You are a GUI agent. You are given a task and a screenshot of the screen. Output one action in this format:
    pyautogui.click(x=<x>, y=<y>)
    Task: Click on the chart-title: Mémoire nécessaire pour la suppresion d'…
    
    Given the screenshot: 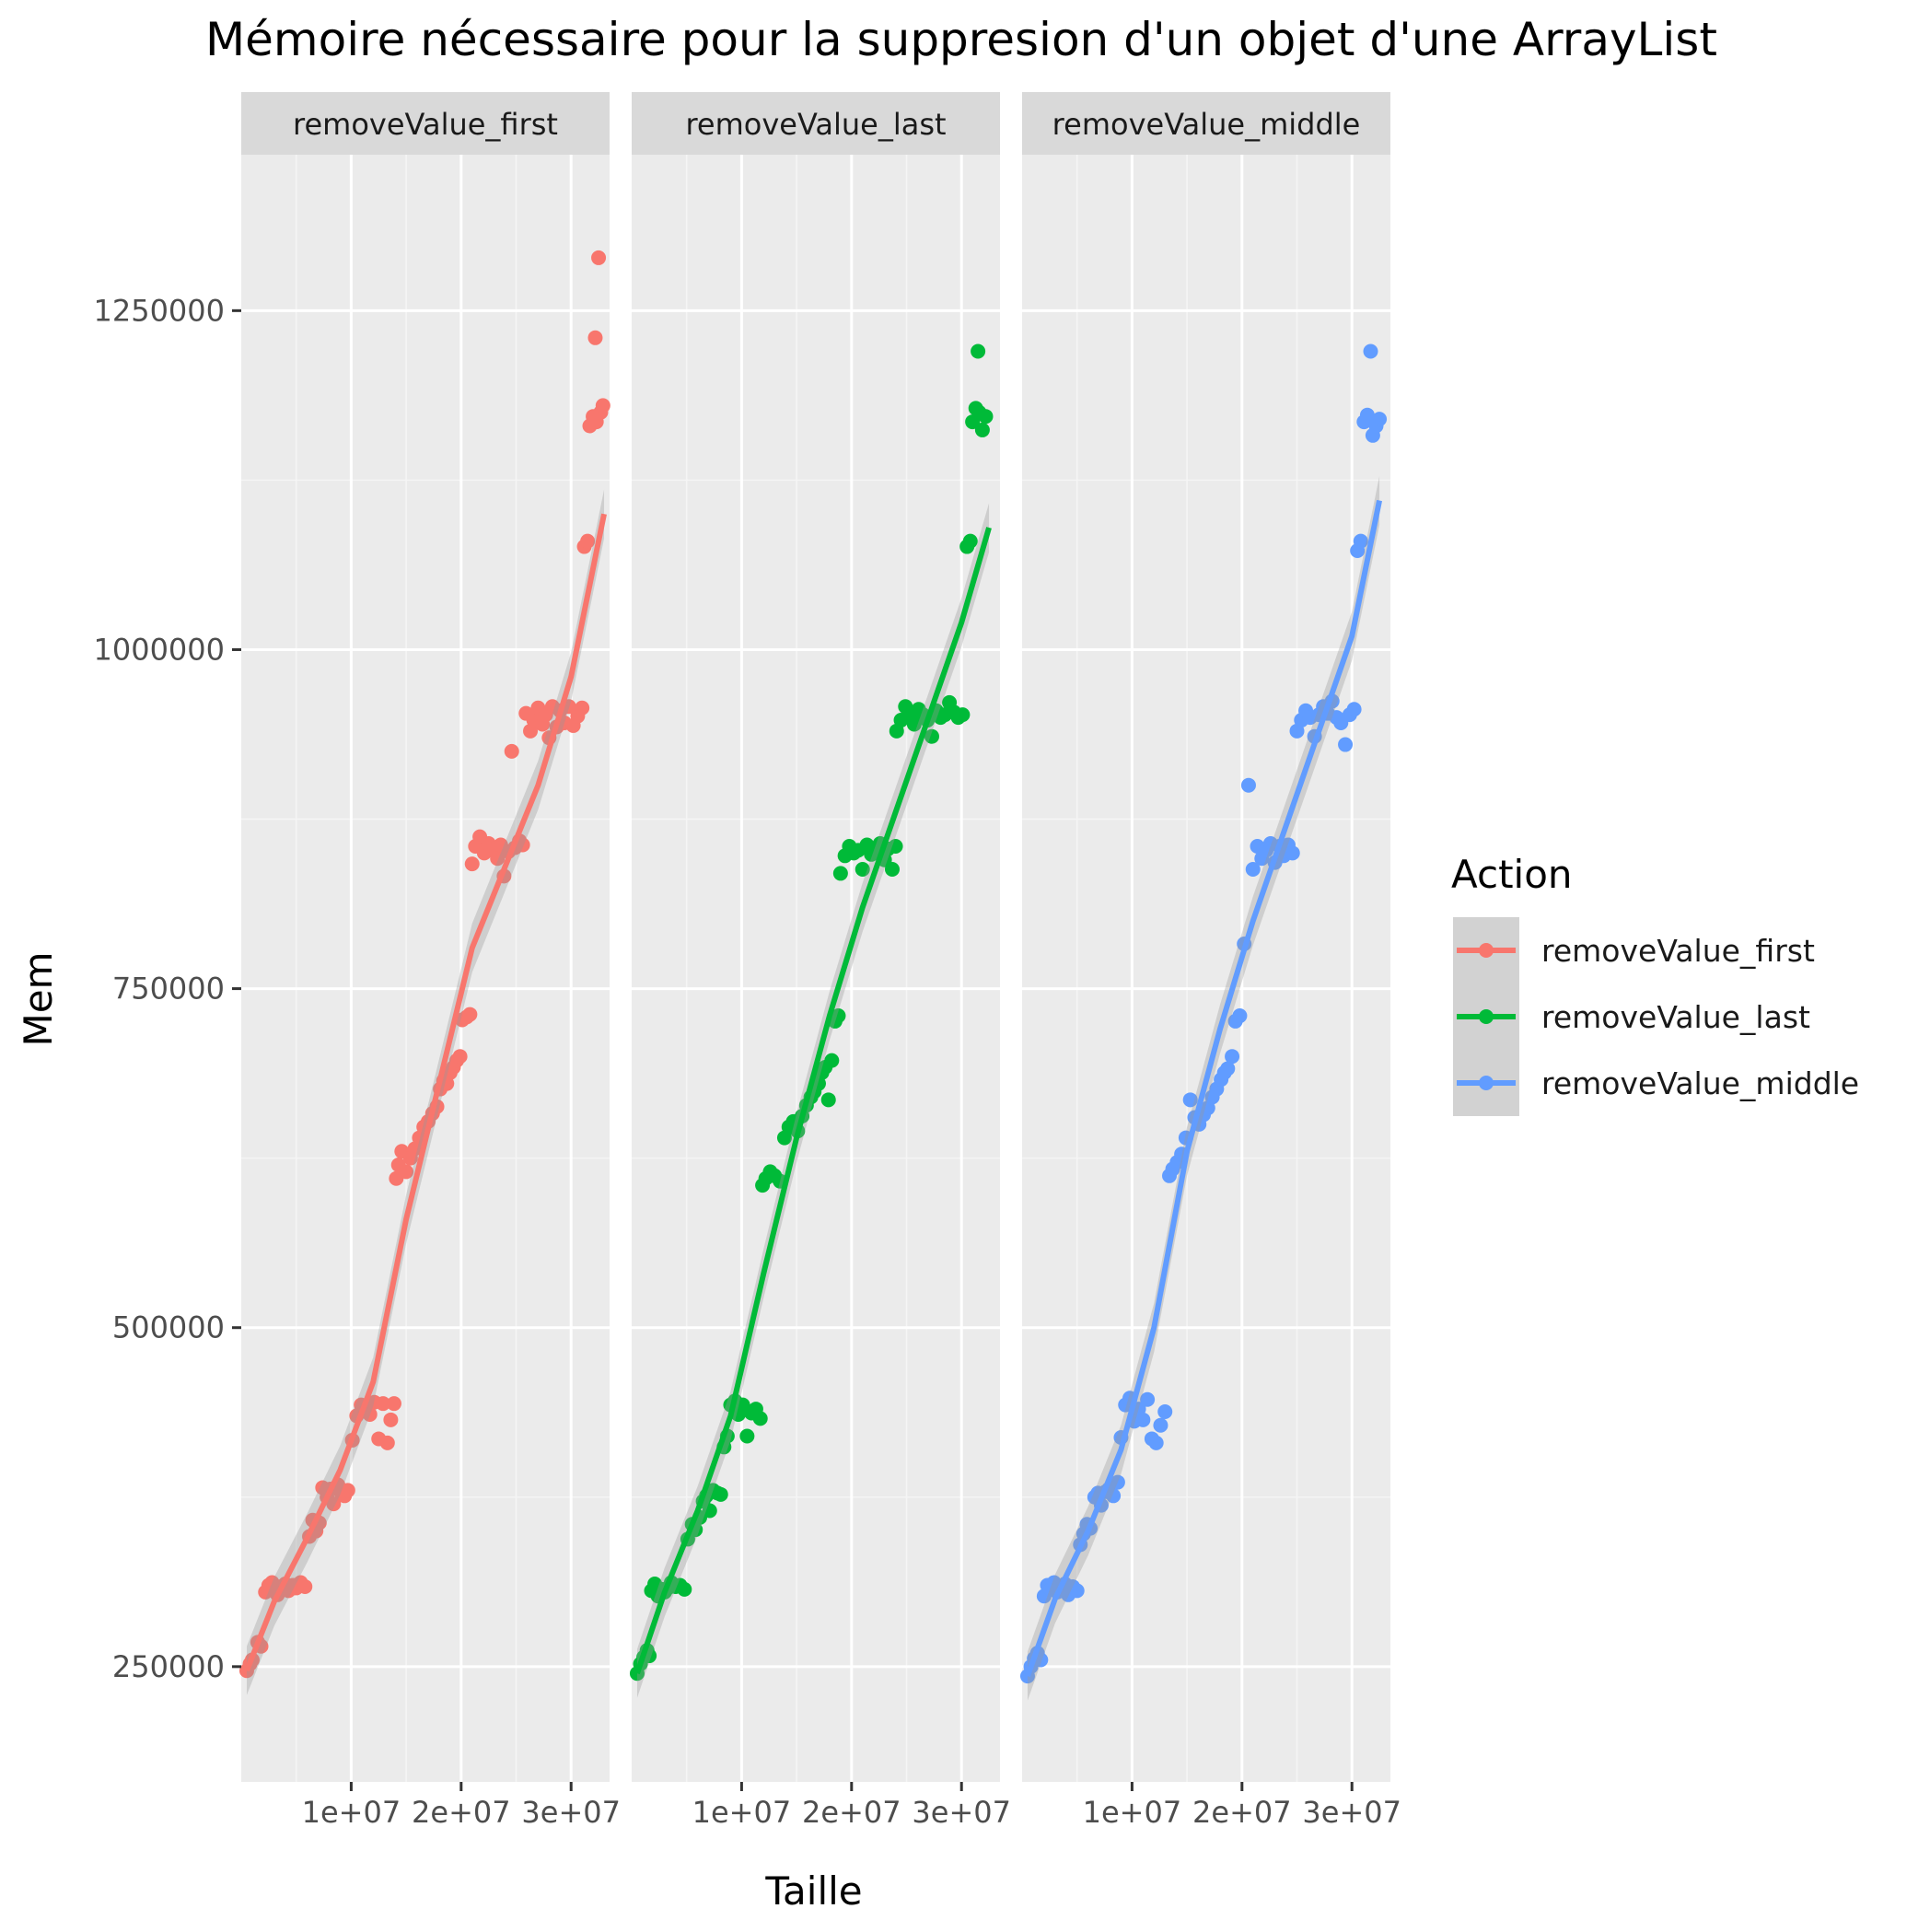 What is the action you would take?
    pyautogui.click(x=961, y=39)
    